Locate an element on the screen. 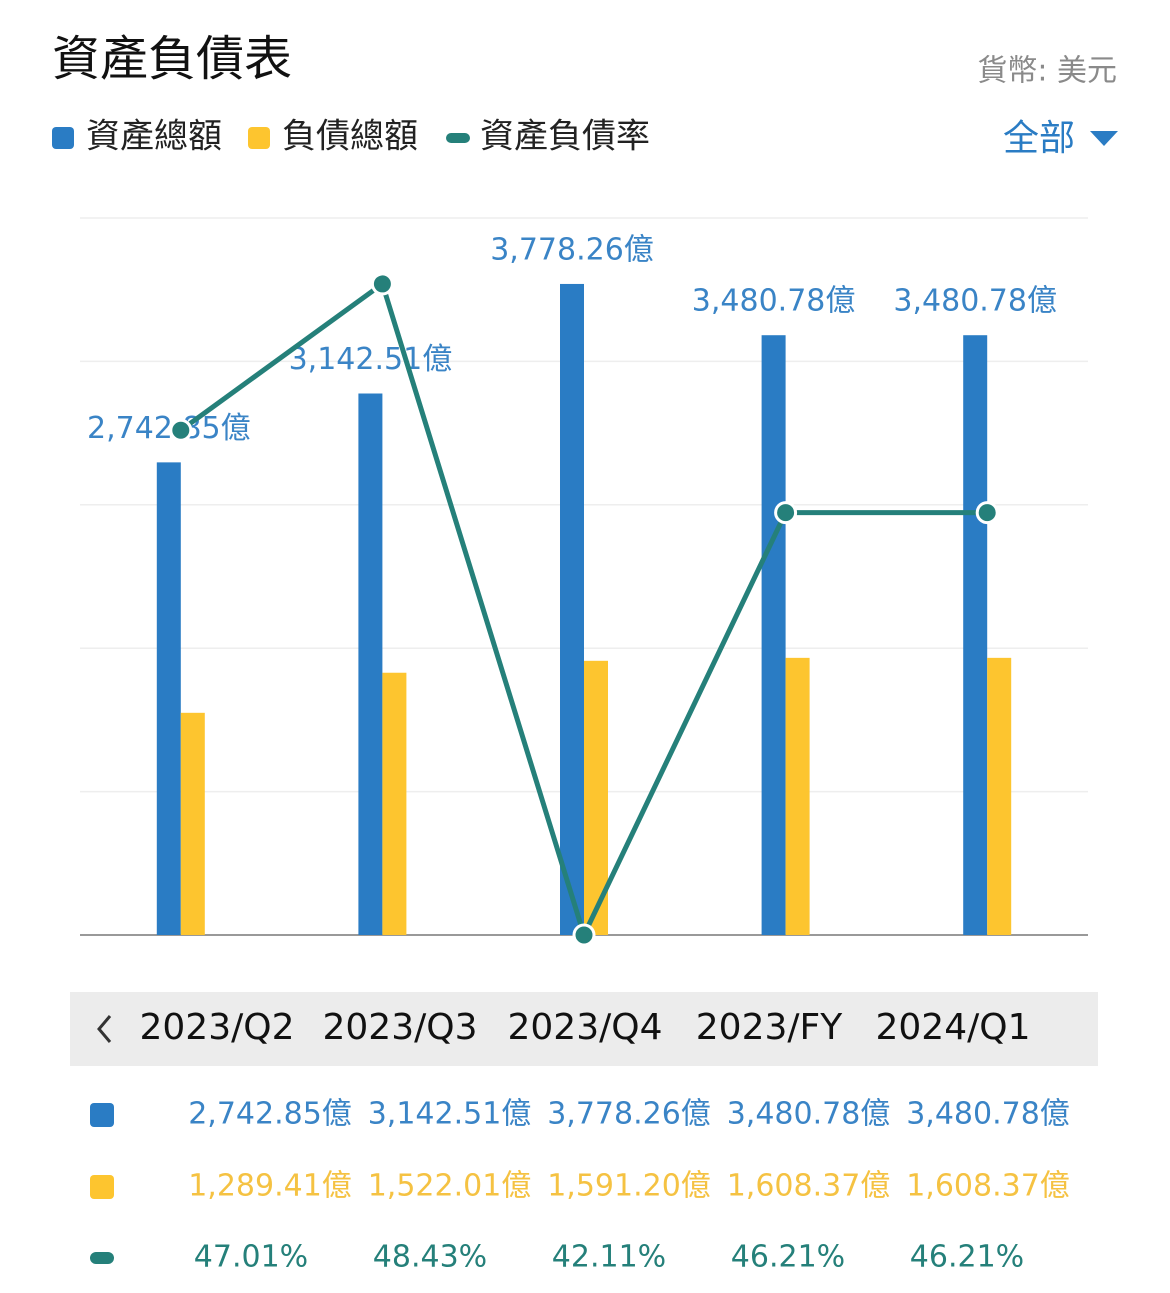 The image size is (1170, 1293). filter: 全部 is located at coordinates (1039, 138).